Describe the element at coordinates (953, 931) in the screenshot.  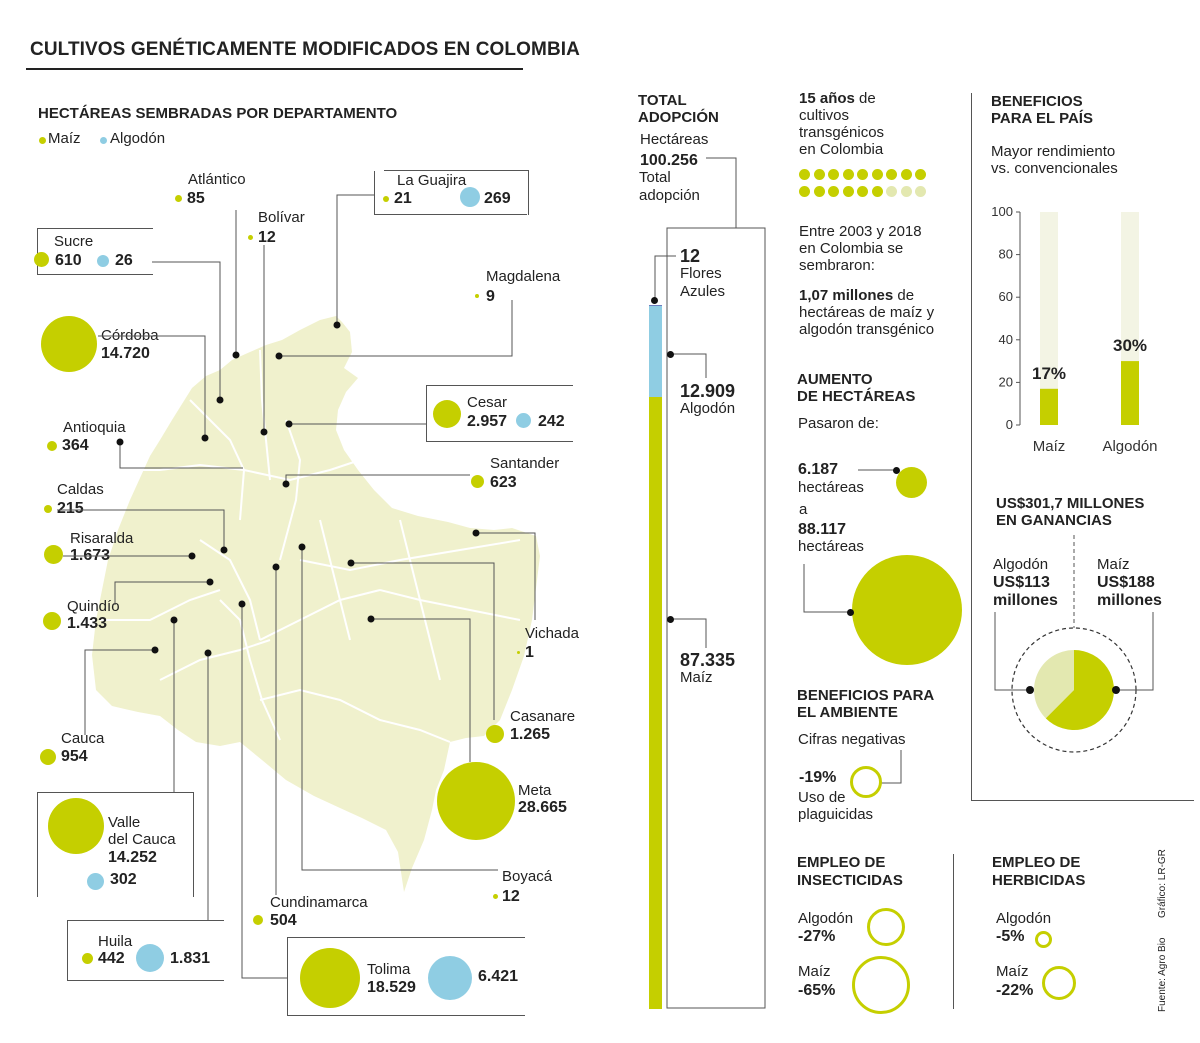
I see `insecticidas-divider` at that location.